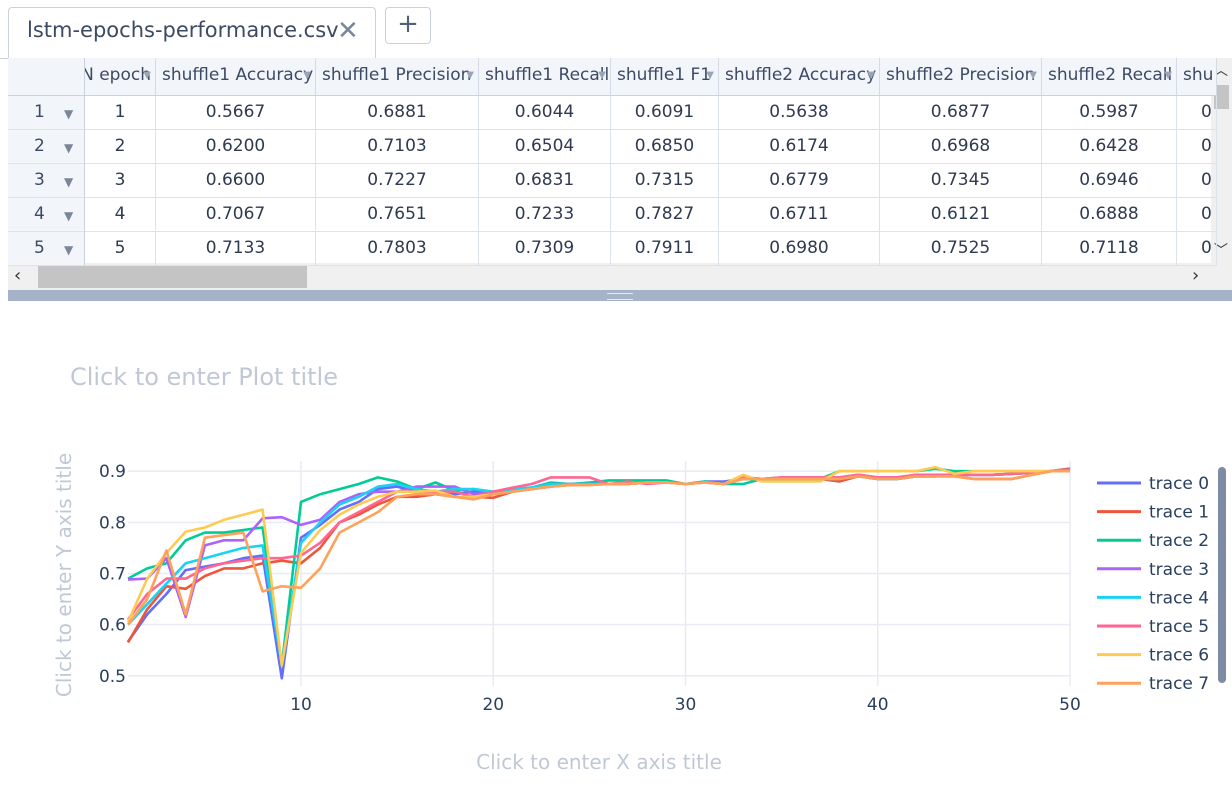 The width and height of the screenshot is (1232, 788). What do you see at coordinates (1179, 541) in the screenshot?
I see `legend-item-label: trace 2` at bounding box center [1179, 541].